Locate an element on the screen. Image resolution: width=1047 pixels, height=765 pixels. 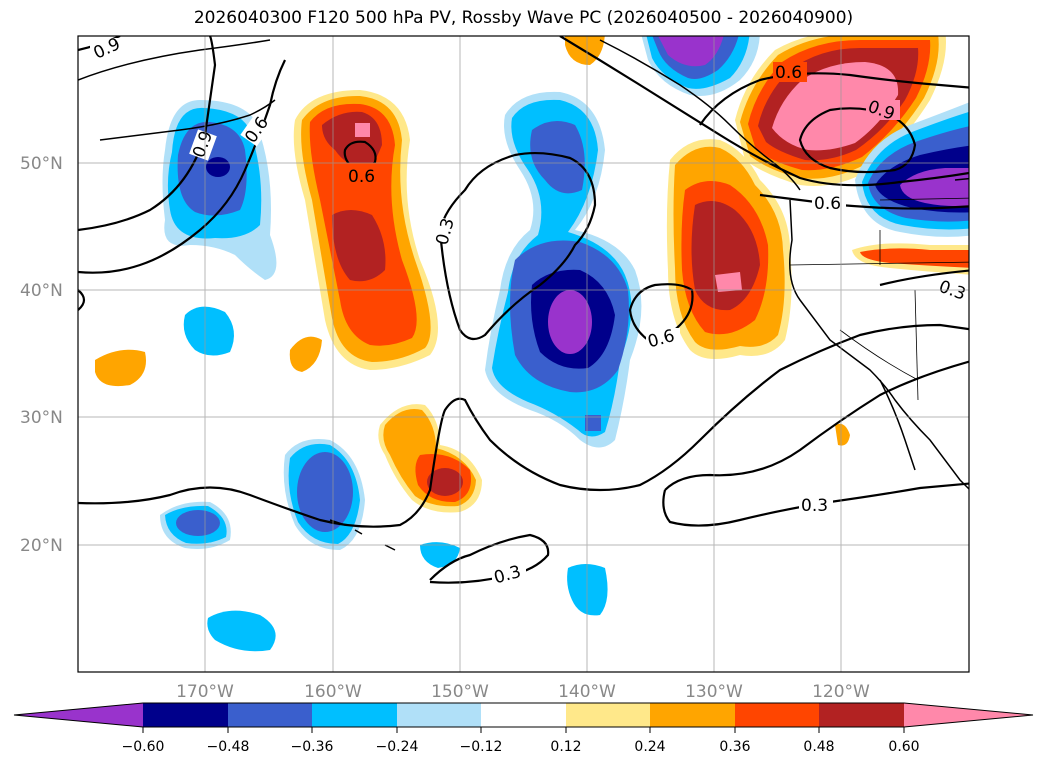
lon-label-150w: 150°W is located at coordinates (460, 692).